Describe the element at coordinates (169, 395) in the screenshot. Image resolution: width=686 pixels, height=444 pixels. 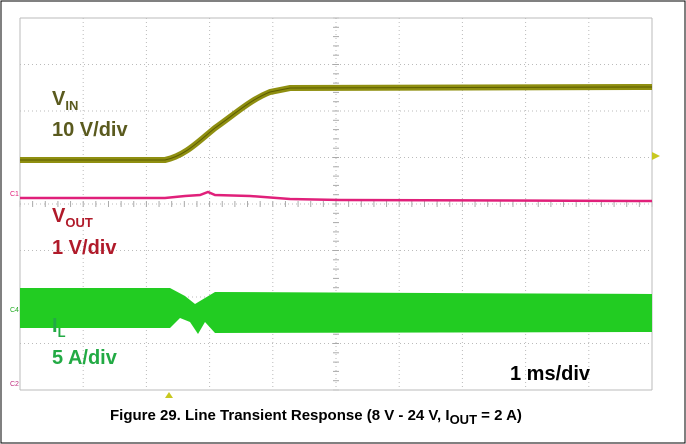
I see `trigger-position` at that location.